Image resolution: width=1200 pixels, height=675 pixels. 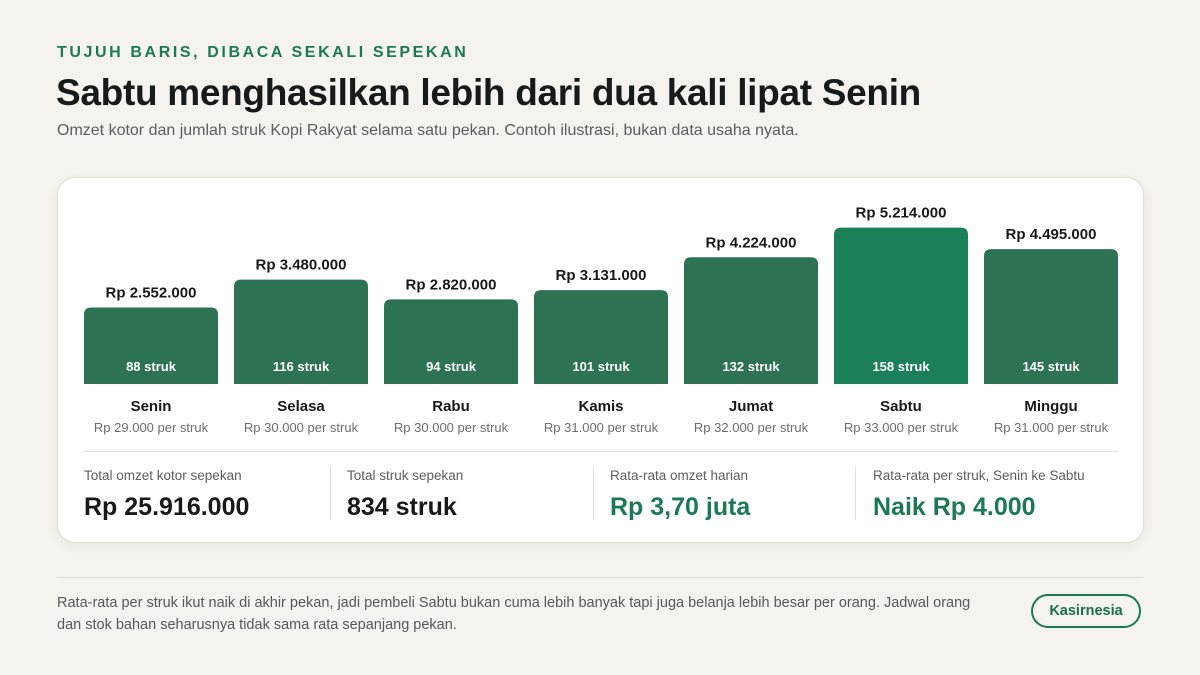 I want to click on stat-value: Rp 3,70 juta, so click(x=680, y=507).